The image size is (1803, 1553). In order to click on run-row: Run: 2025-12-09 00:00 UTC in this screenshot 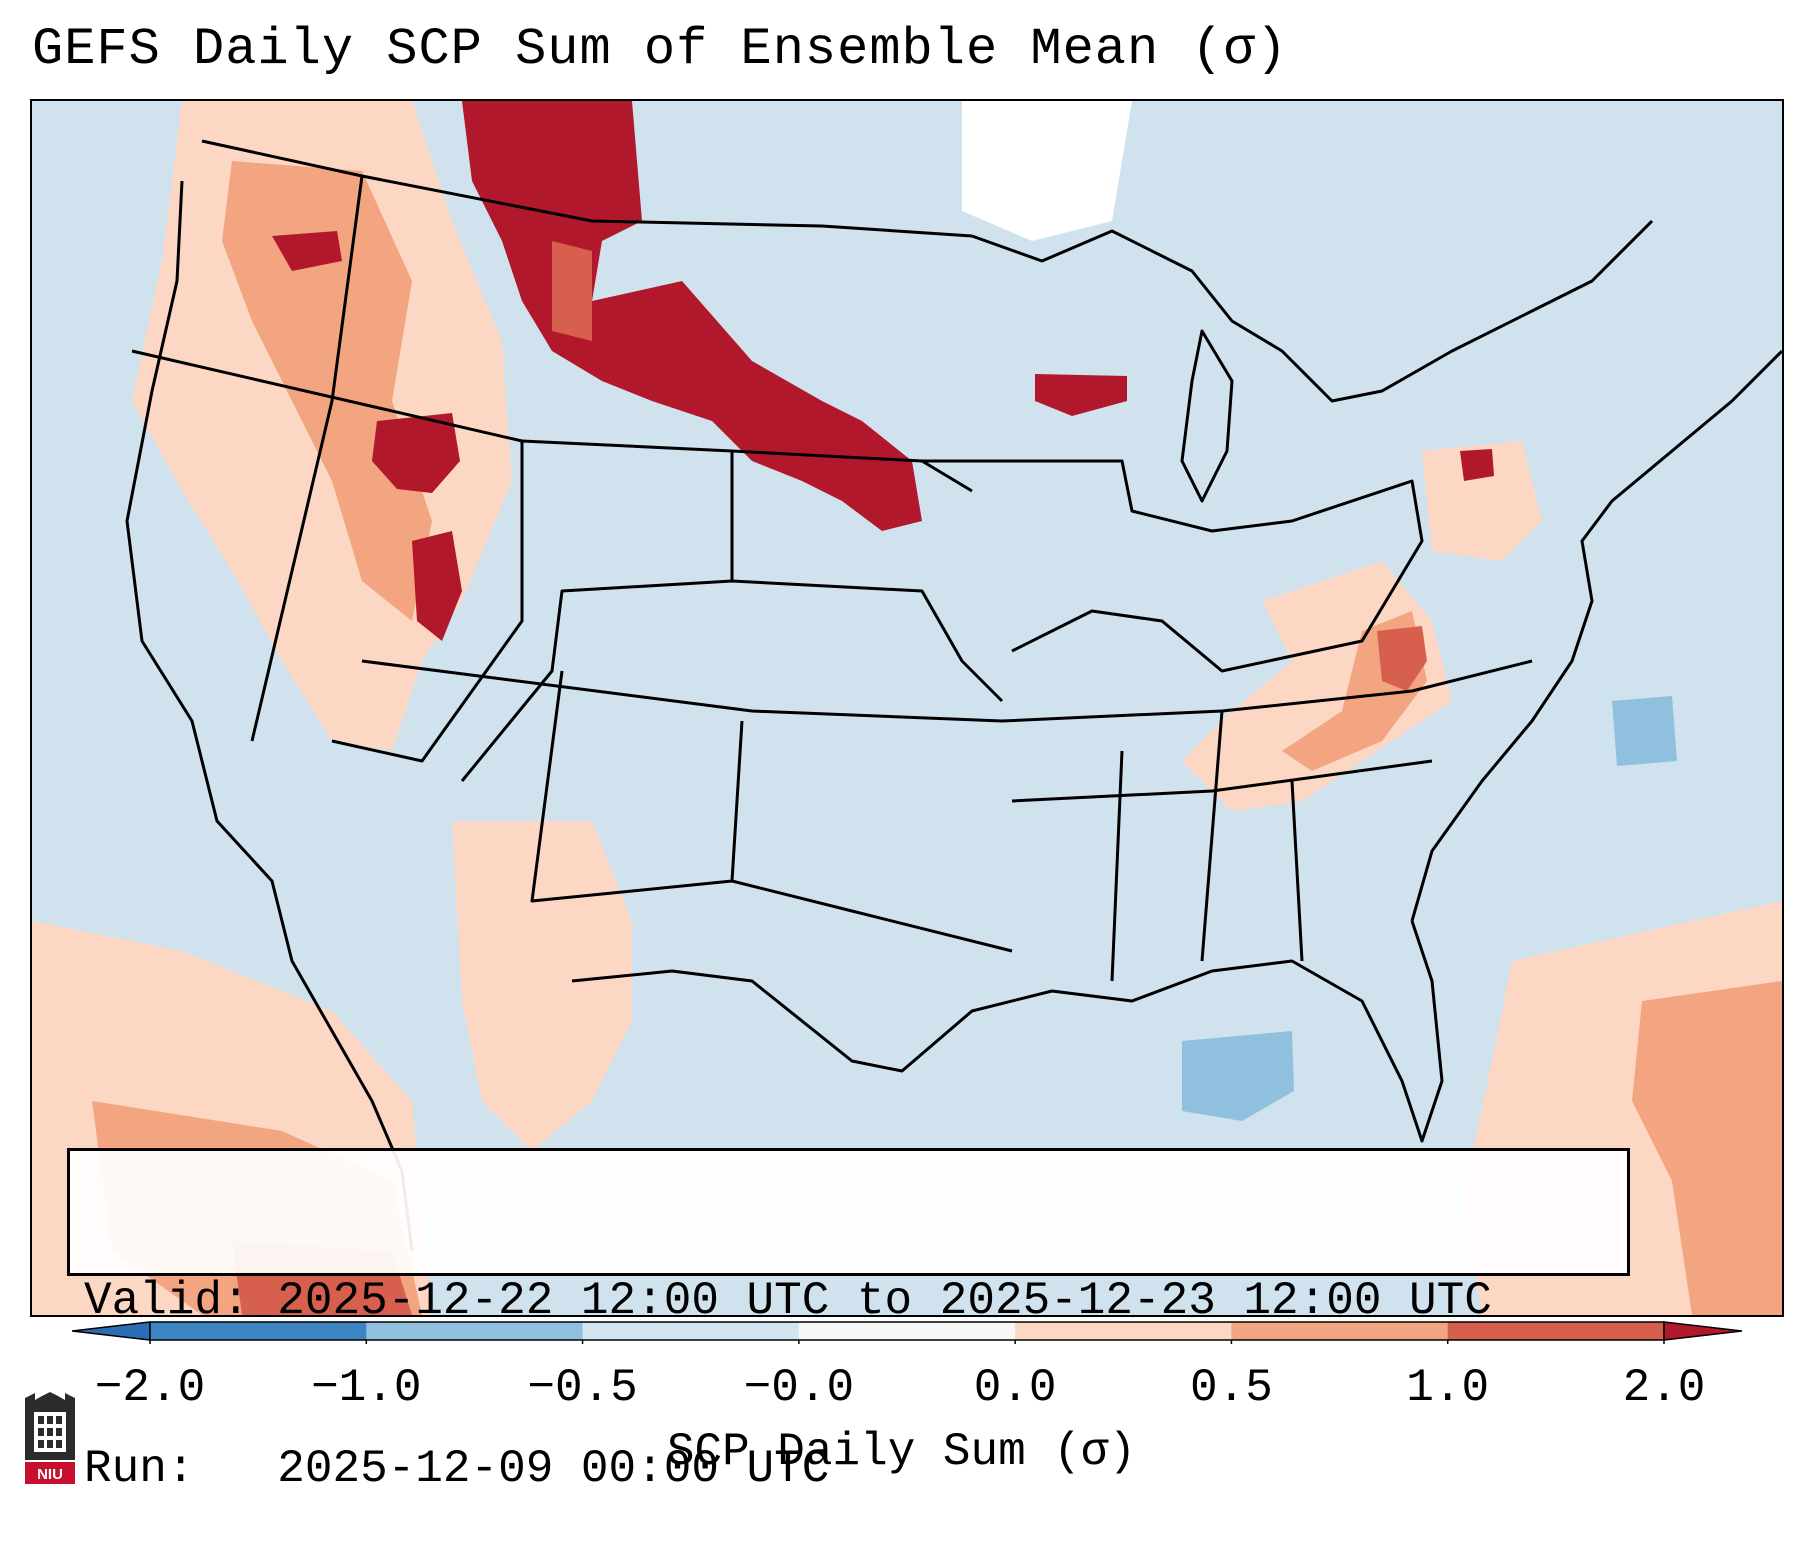, I will do `click(848, 1469)`.